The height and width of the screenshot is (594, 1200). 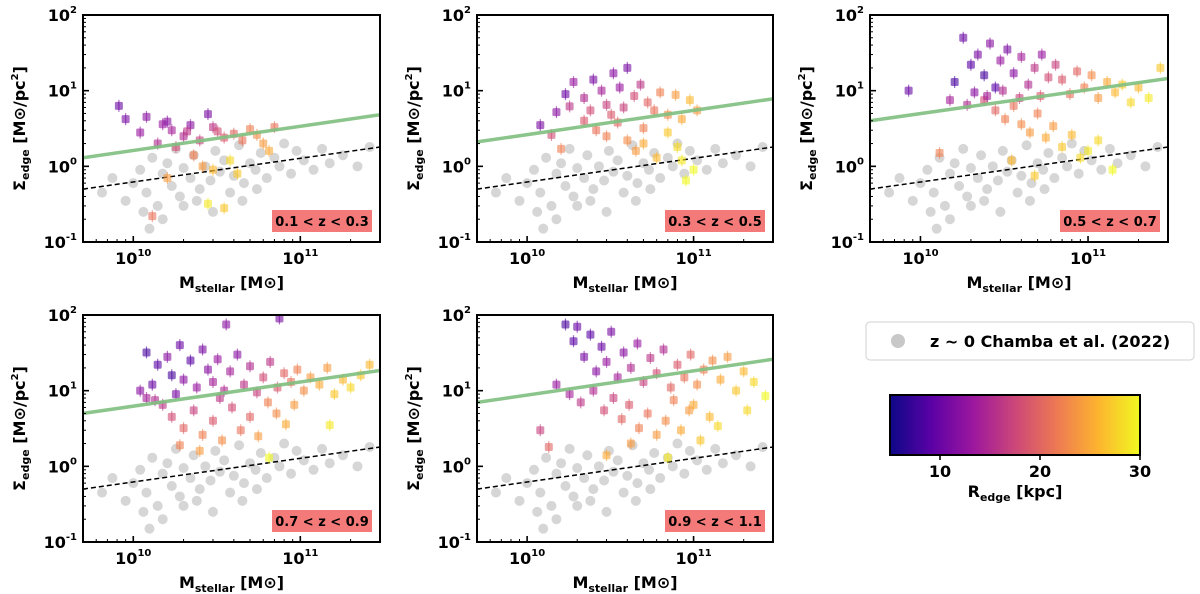 I want to click on redshift-label: 0.9 < z < 1.1, so click(x=715, y=522).